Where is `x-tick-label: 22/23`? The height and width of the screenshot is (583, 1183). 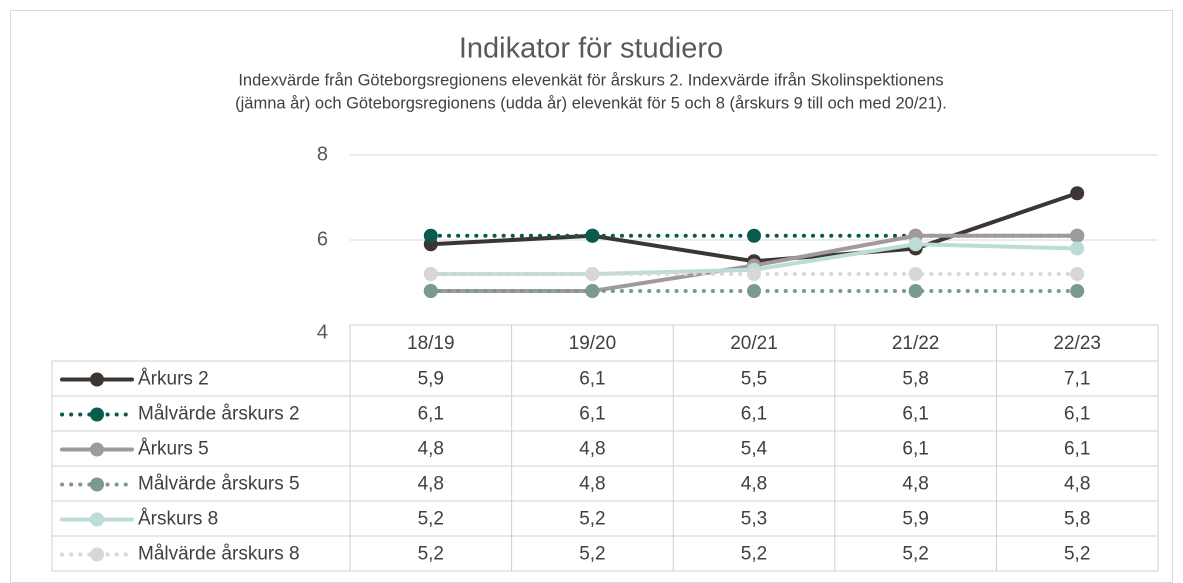 x-tick-label: 22/23 is located at coordinates (1077, 343).